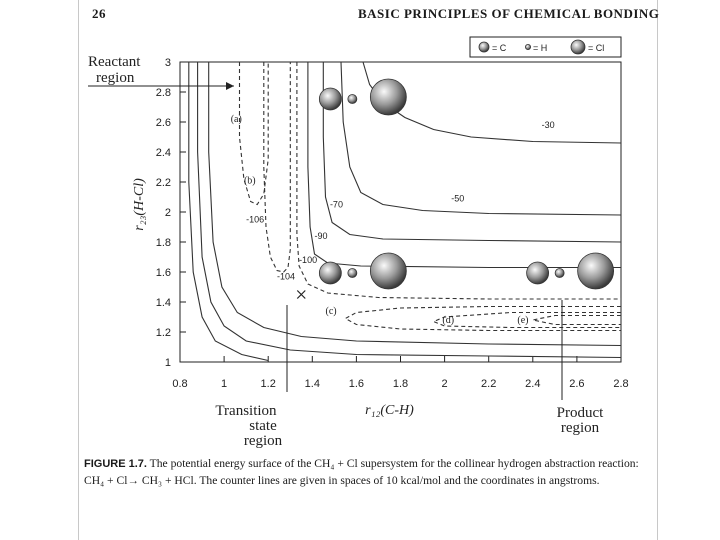 The height and width of the screenshot is (540, 720). What do you see at coordinates (484, 47) in the screenshot?
I see `legend-carbon-icon` at bounding box center [484, 47].